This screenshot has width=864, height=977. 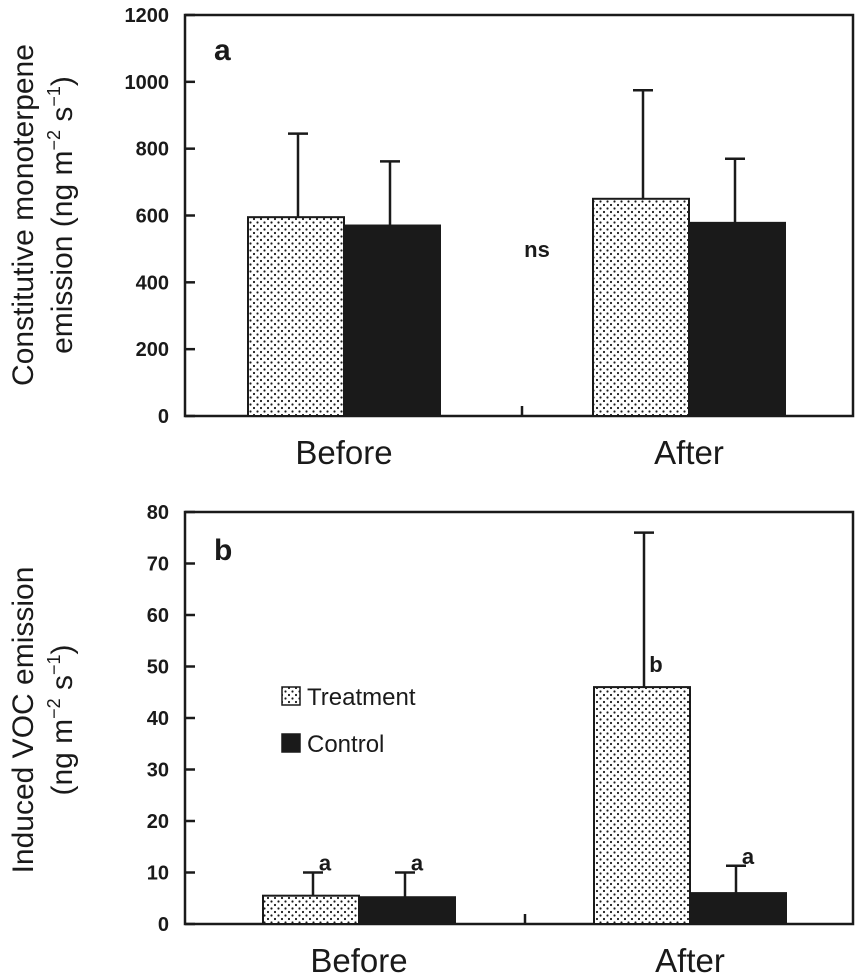 What do you see at coordinates (392, 320) in the screenshot?
I see `panel-a-bar-control-before` at bounding box center [392, 320].